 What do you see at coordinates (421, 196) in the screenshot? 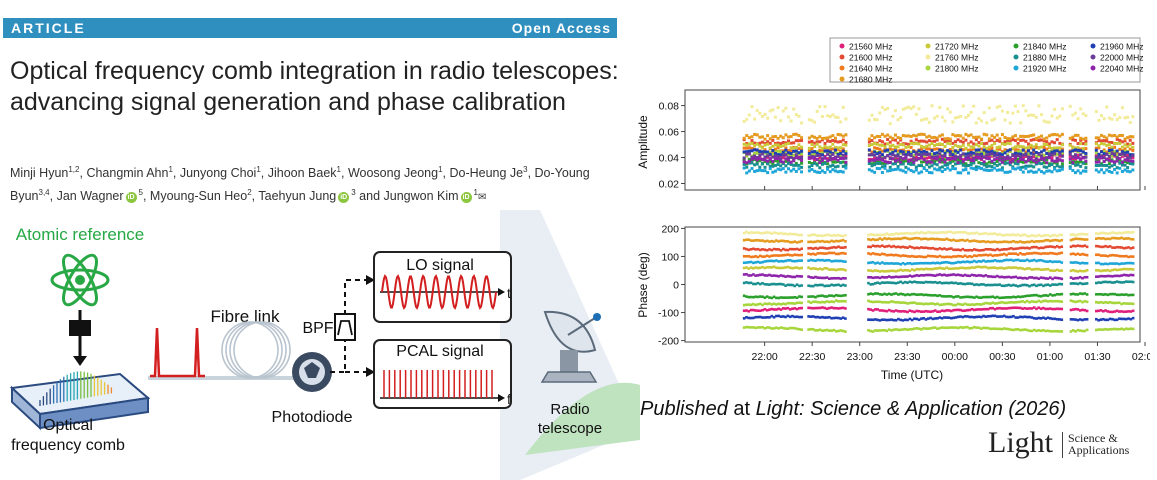
I see `author-name: Jungwon Kim` at bounding box center [421, 196].